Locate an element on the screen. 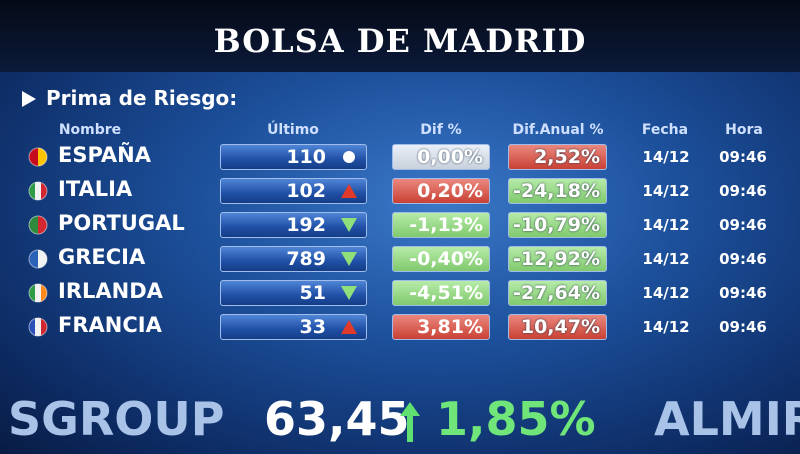  column-header: Dif.Anual % is located at coordinates (558, 130).